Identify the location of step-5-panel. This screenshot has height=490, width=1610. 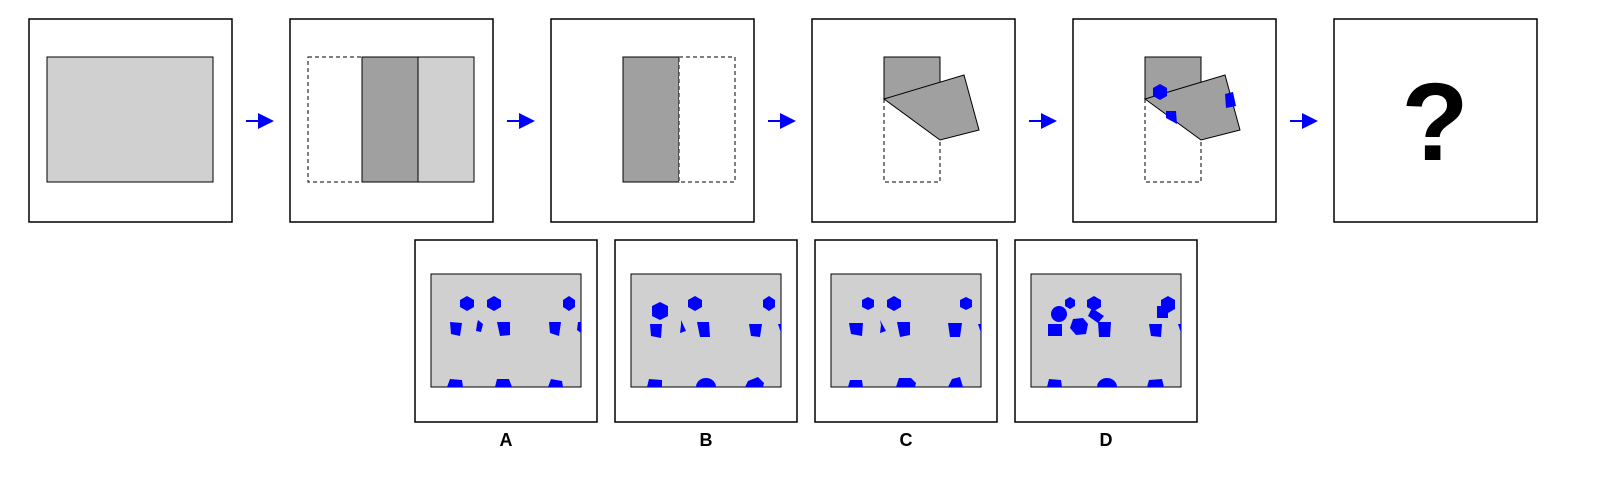
(1174, 120).